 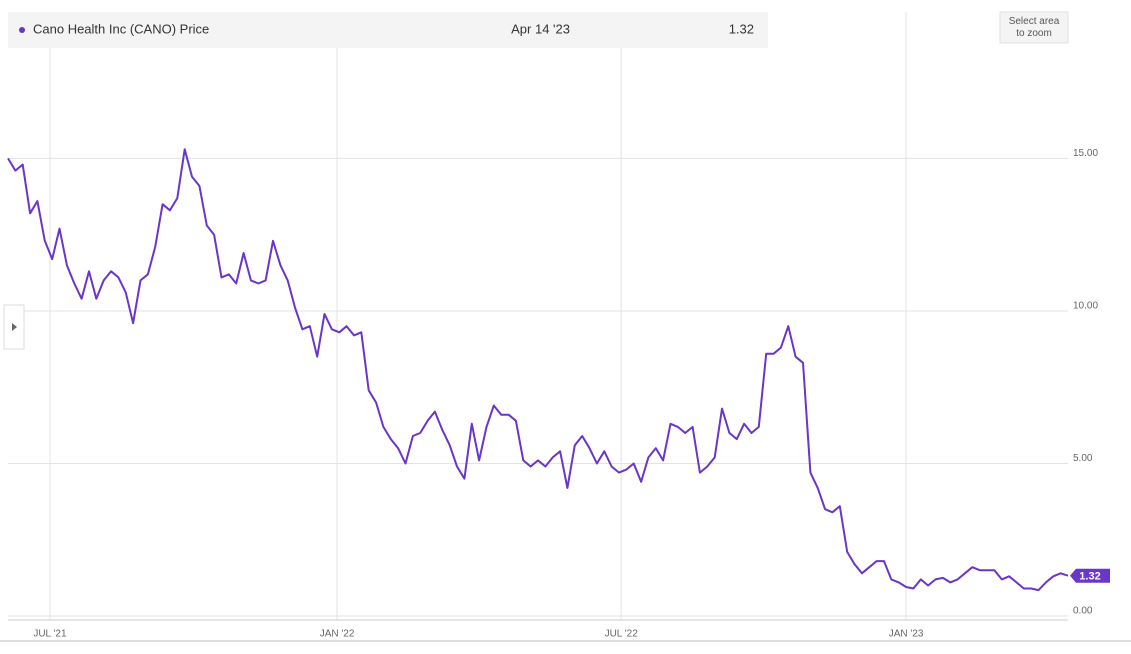 What do you see at coordinates (14, 327) in the screenshot?
I see `toggle-arrow` at bounding box center [14, 327].